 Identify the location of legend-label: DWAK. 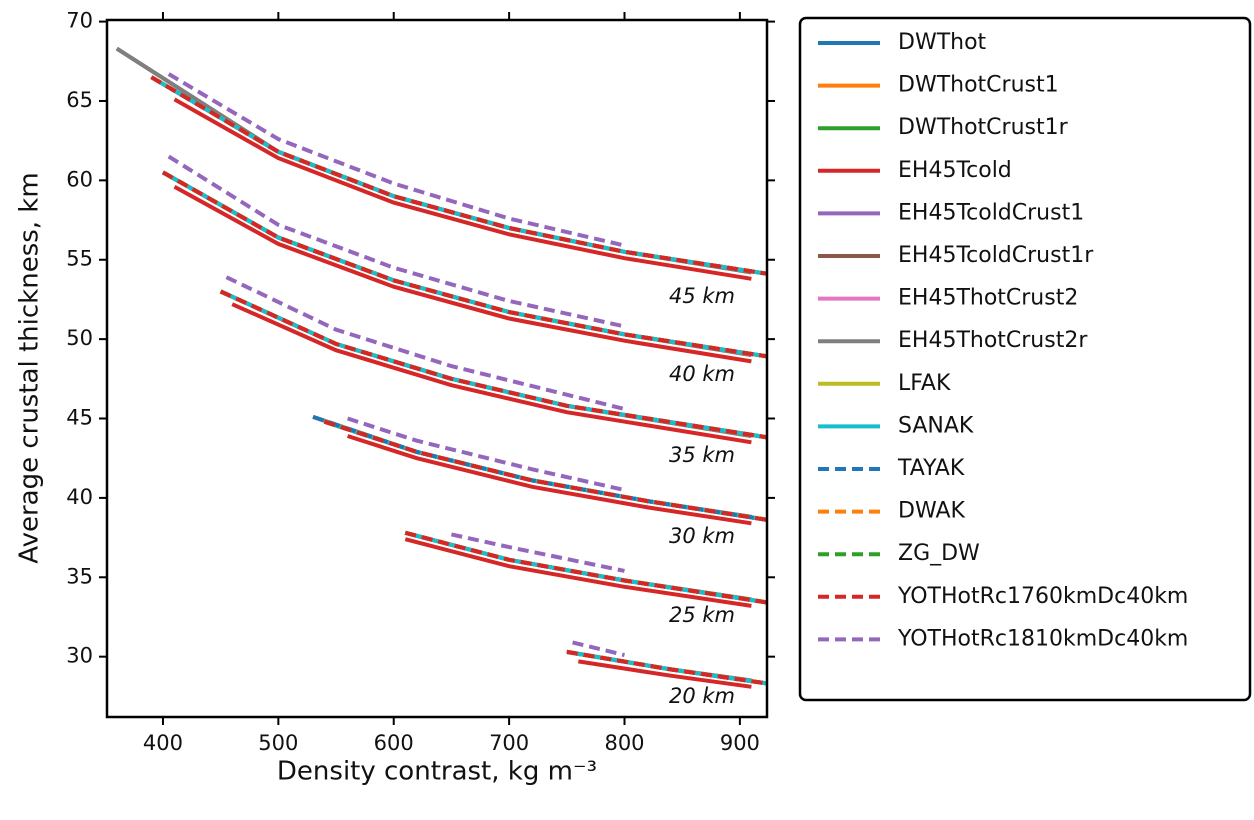
(932, 511).